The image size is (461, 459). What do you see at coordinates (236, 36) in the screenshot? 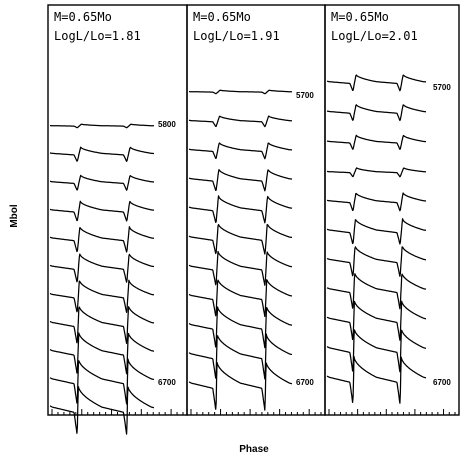
I see `panel-title-line: LogL/Lo=1.91` at bounding box center [236, 36].